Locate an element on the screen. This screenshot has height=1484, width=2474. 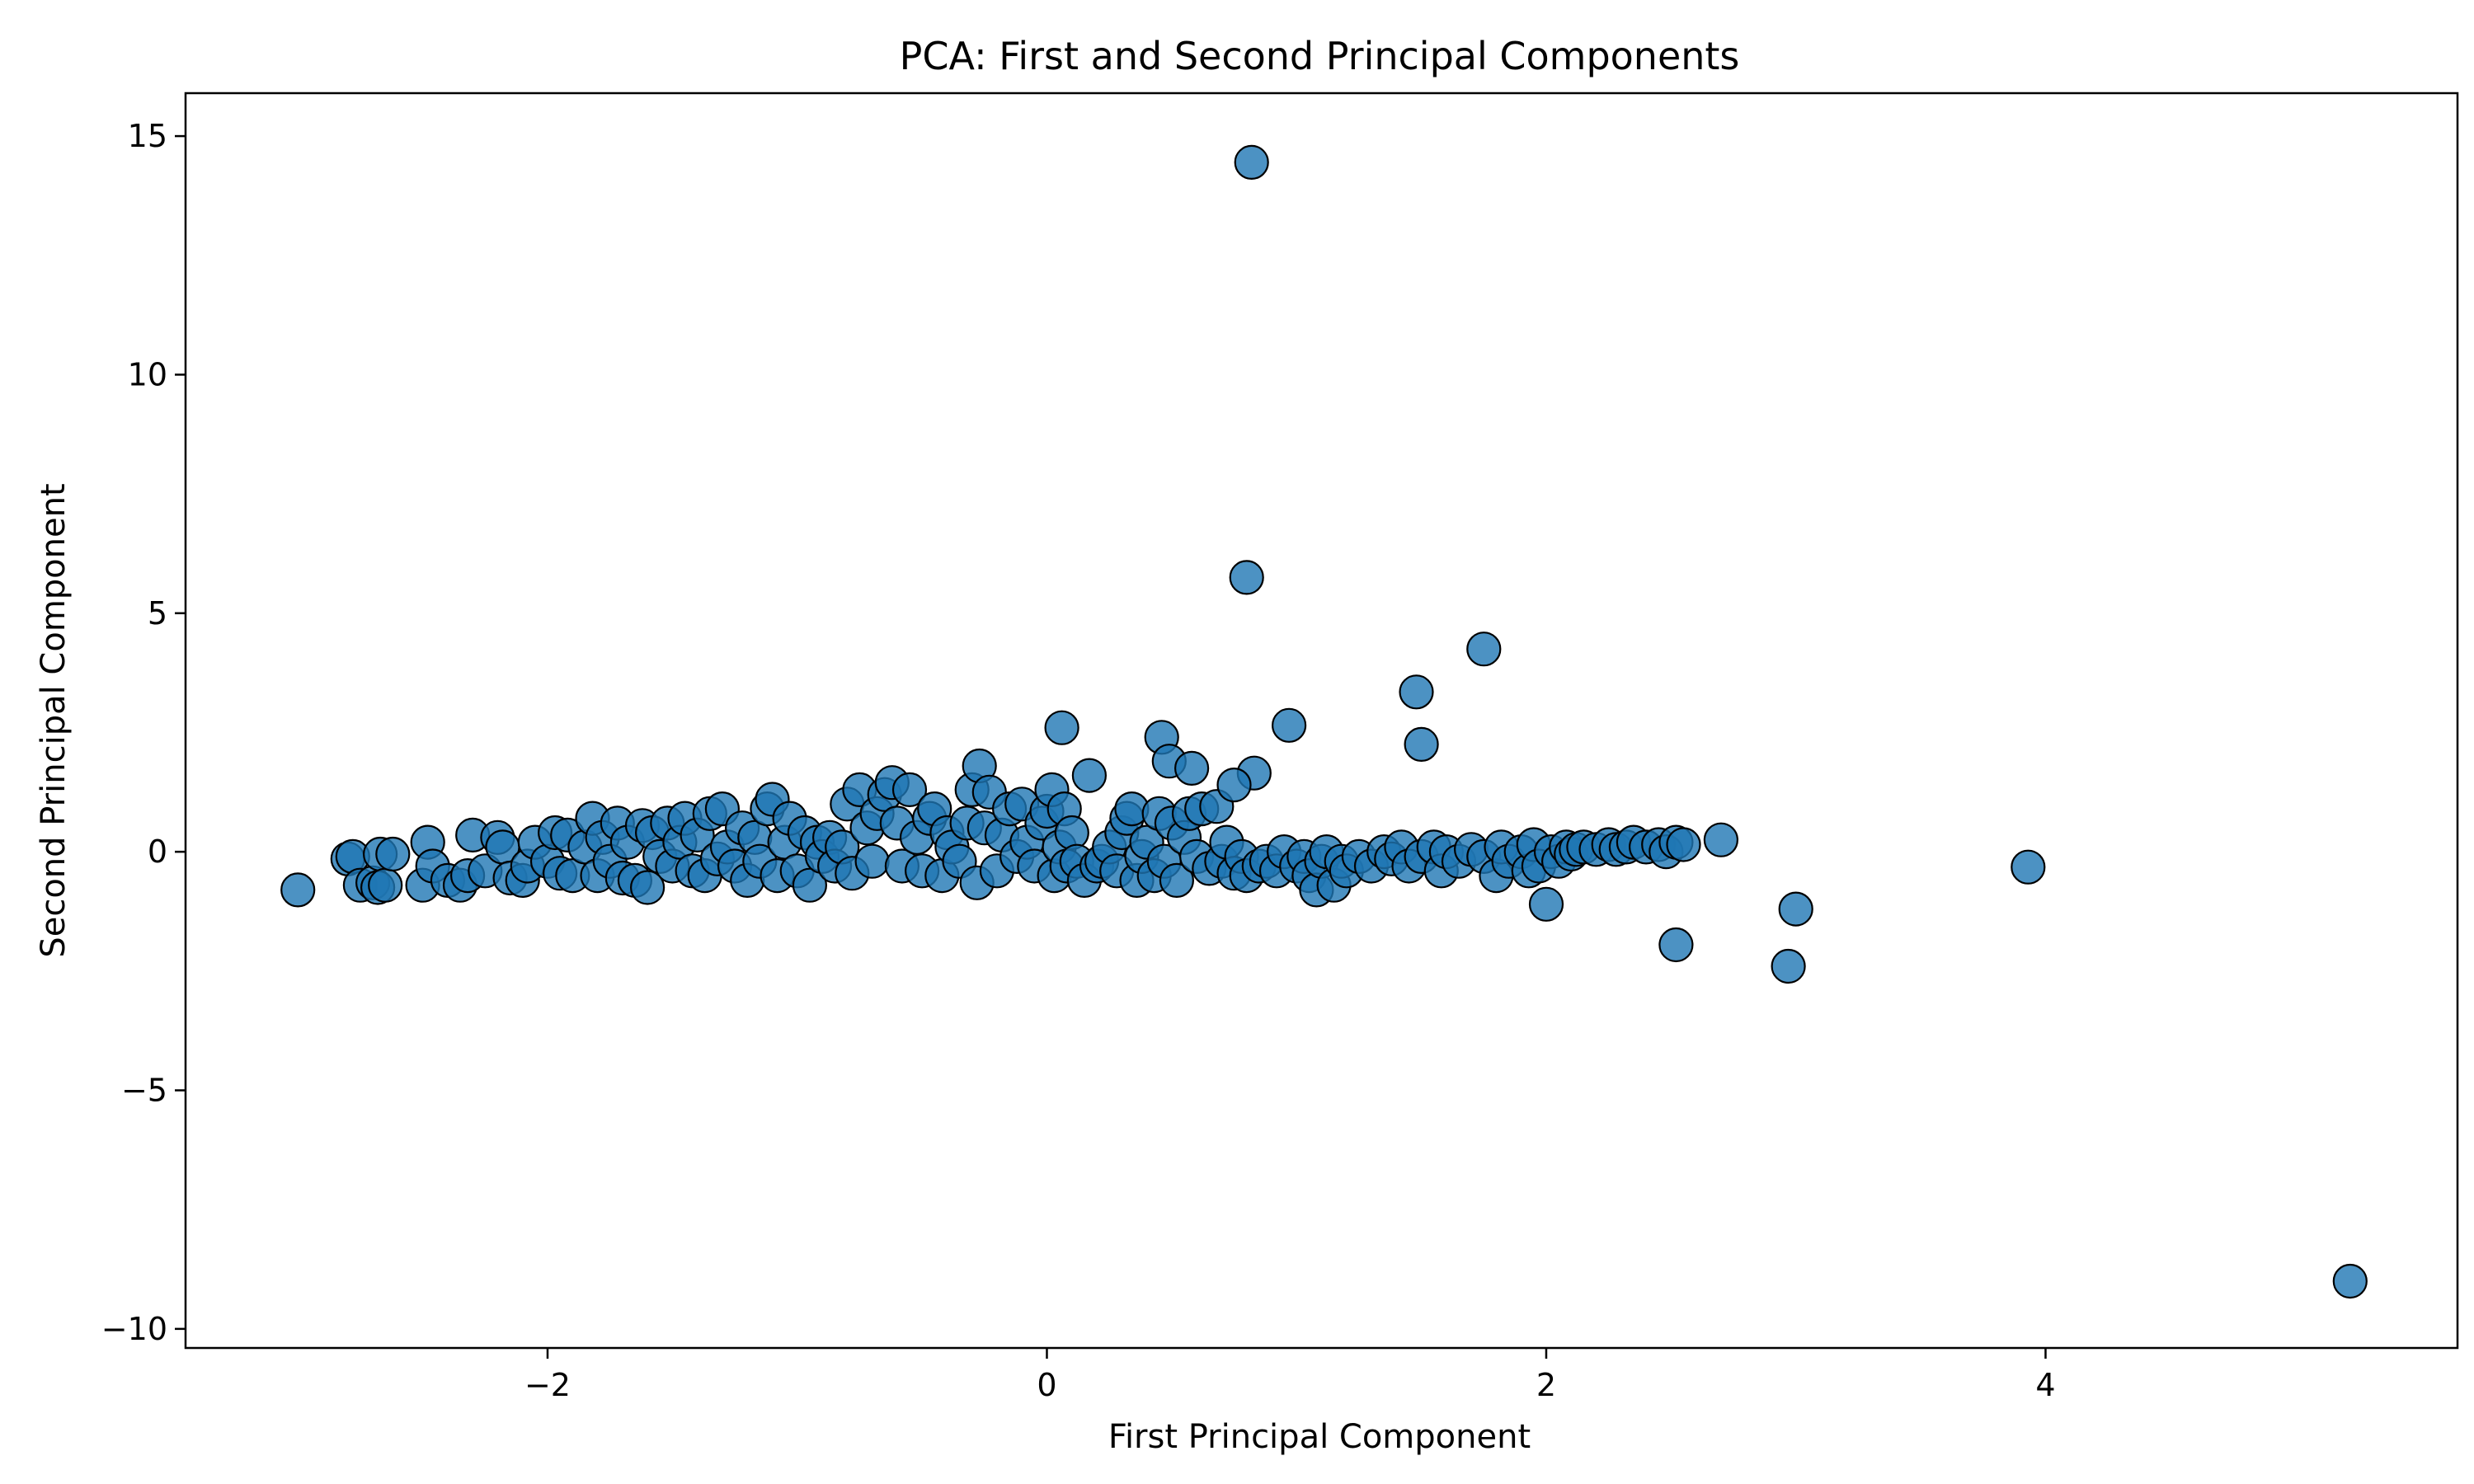
x-axis: −2 0 2 4 is located at coordinates (1290, 1375).